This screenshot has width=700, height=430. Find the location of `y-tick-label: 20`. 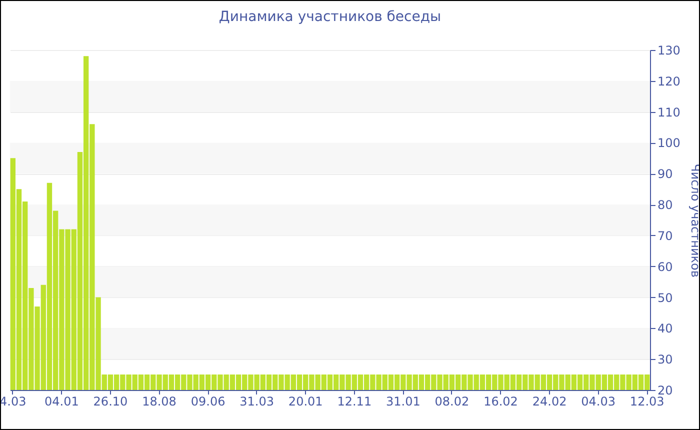

y-tick-label: 20 is located at coordinates (665, 391).